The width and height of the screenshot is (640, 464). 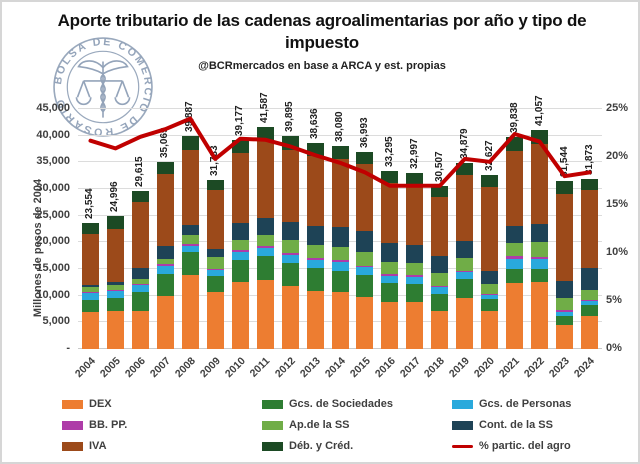 What do you see at coordinates (390, 292) in the screenshot?
I see `bar-segment-gcs-de-sociedades-2016` at bounding box center [390, 292].